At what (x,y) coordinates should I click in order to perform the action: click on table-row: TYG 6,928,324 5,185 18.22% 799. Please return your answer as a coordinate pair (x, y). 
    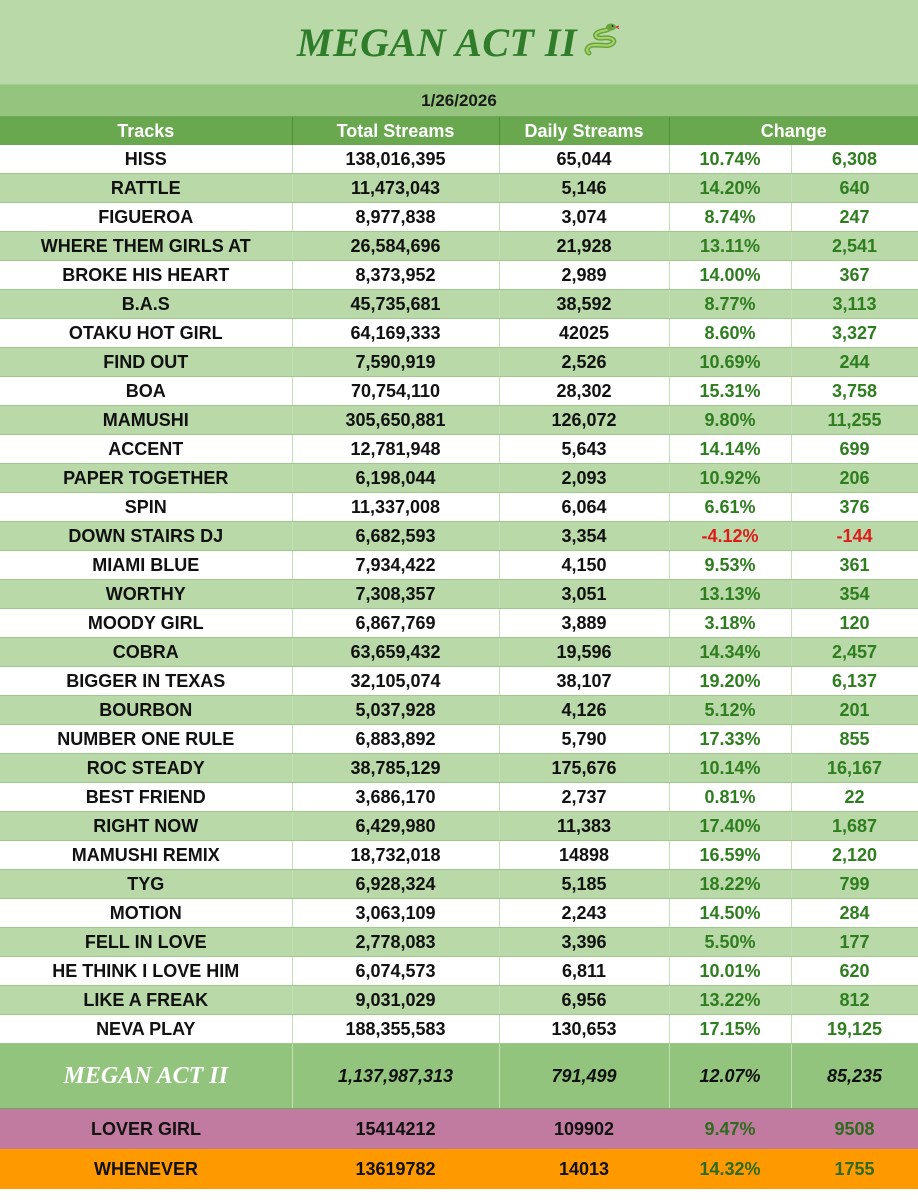
    Looking at the image, I should click on (459, 884).